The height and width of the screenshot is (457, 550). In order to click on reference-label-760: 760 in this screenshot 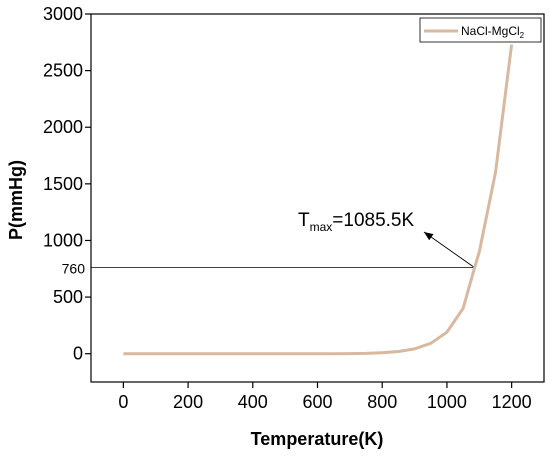, I will do `click(74, 269)`.